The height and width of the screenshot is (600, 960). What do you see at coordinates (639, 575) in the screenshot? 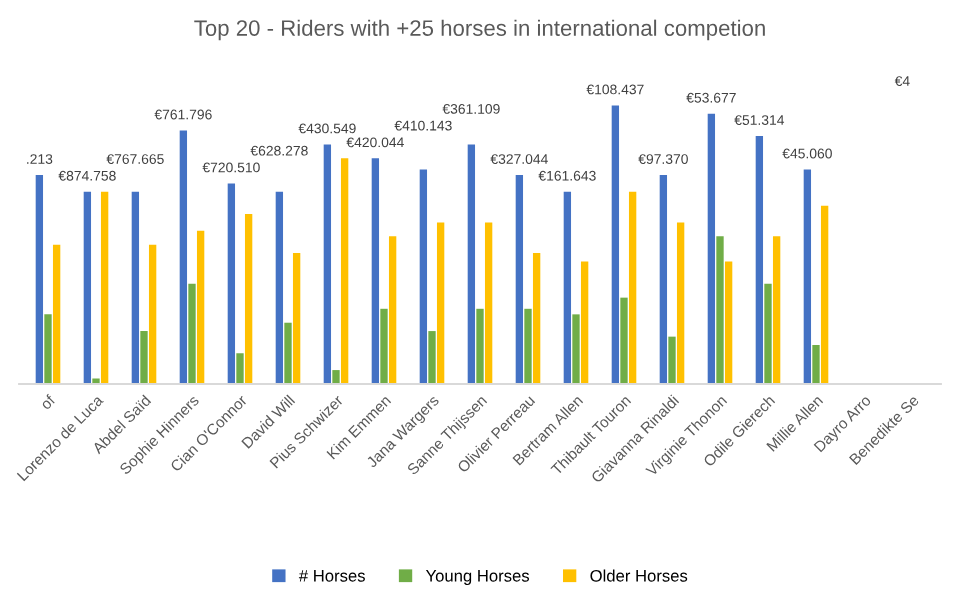
I see `legend-label: Older Horses` at bounding box center [639, 575].